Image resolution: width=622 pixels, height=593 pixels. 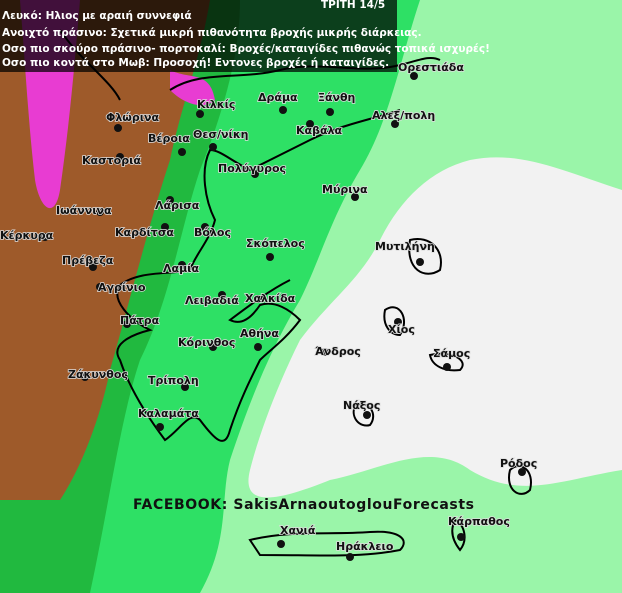 What do you see at coordinates (173, 380) in the screenshot?
I see `city-label: Τρίπολη` at bounding box center [173, 380].